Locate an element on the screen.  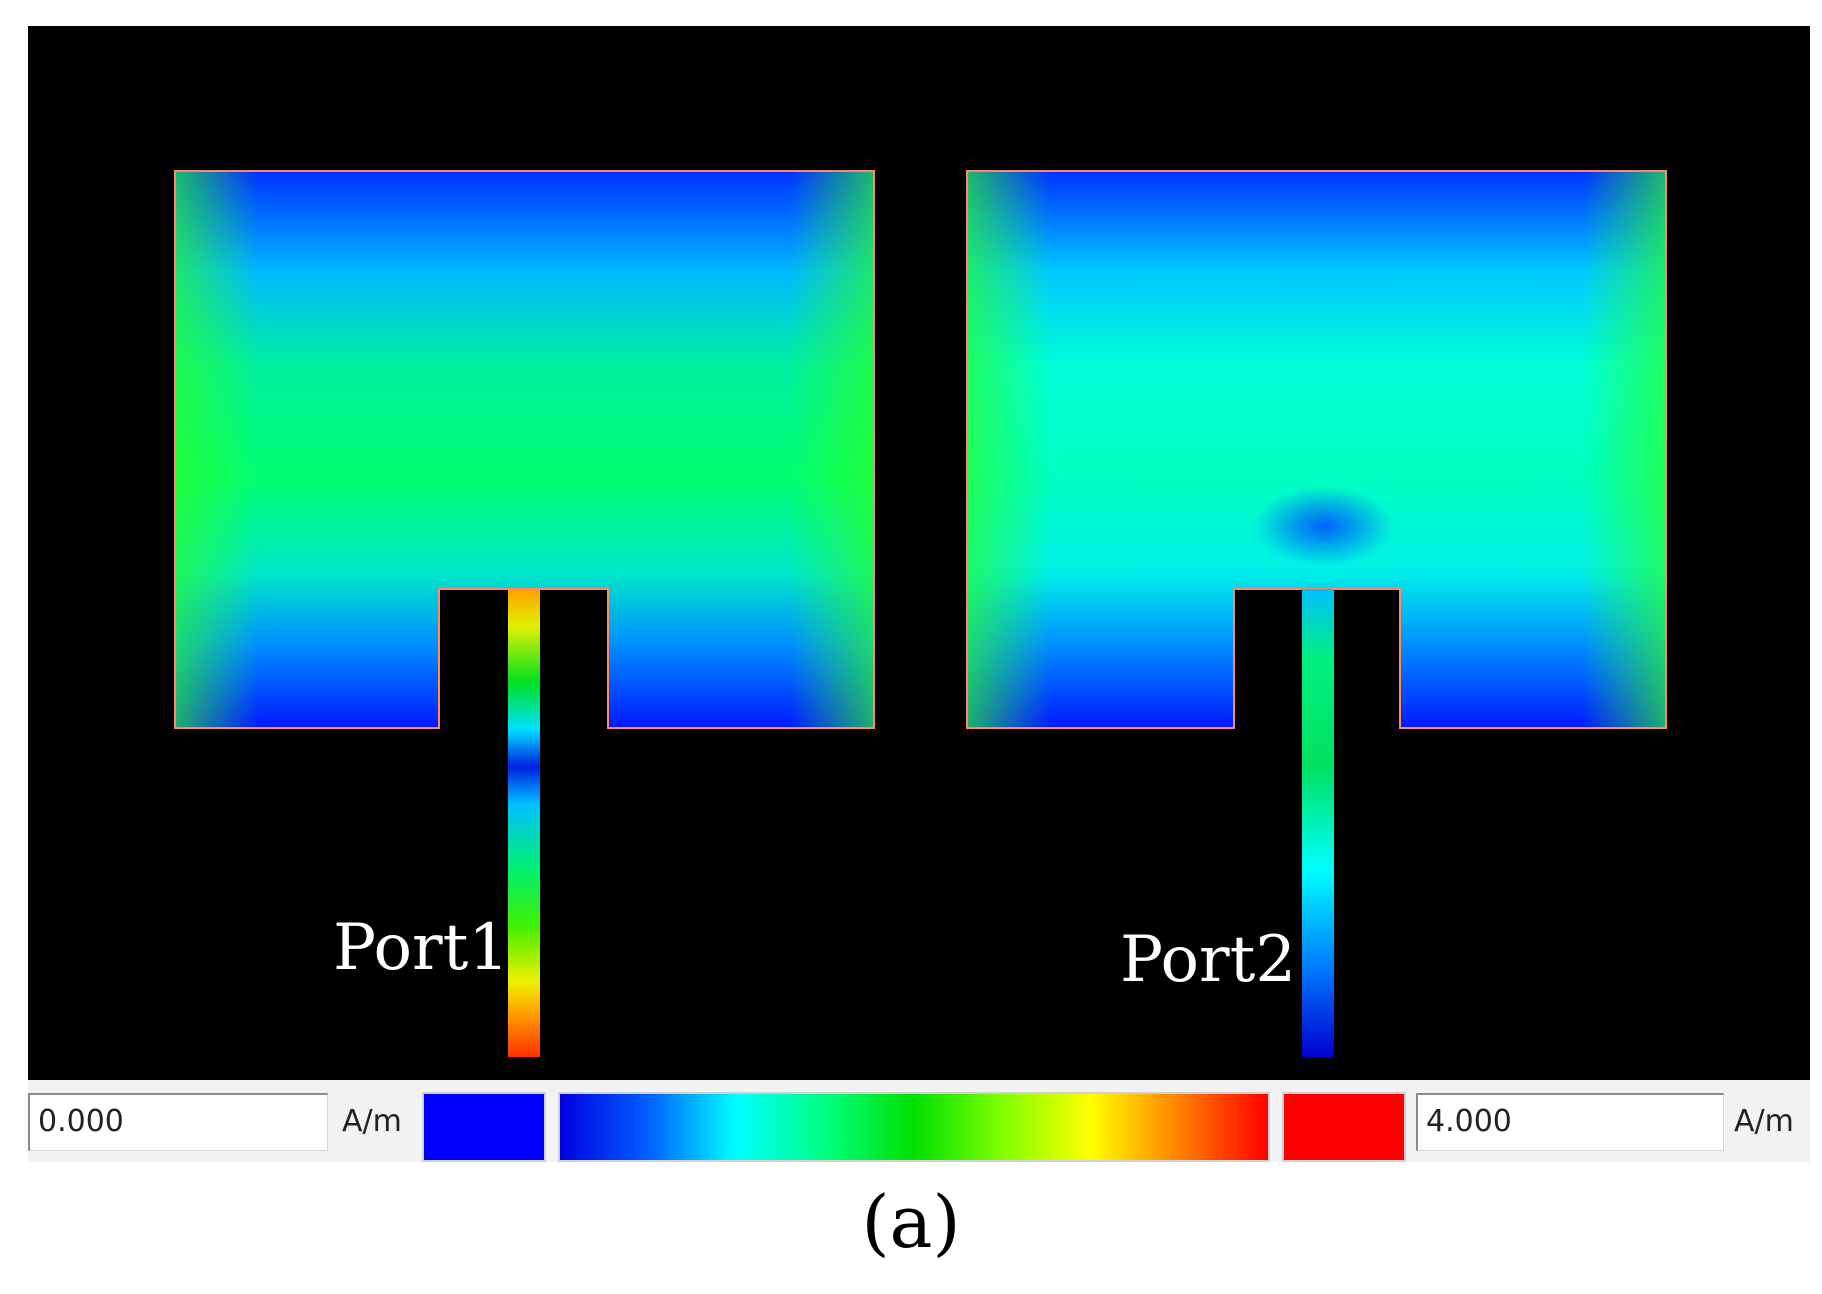
max-value-field: 4.000 is located at coordinates (1570, 1122).